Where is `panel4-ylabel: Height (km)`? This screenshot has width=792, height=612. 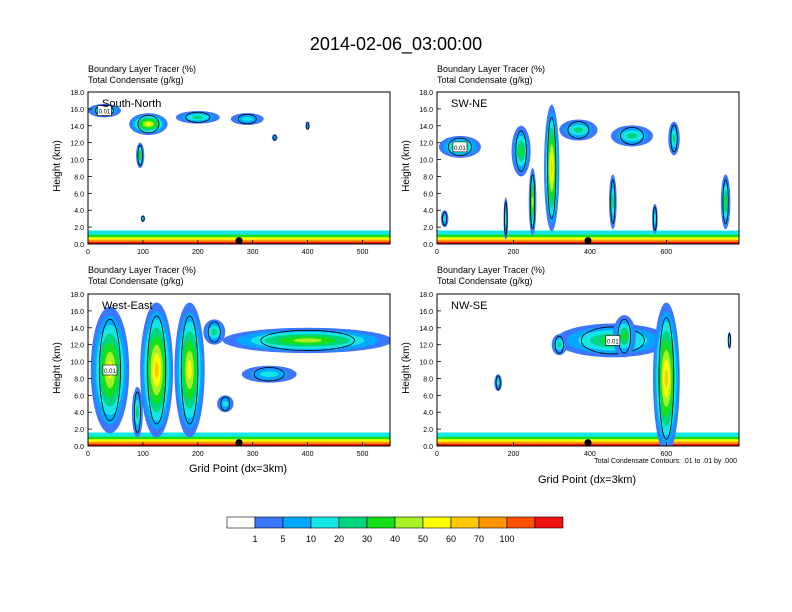 panel4-ylabel: Height (km) is located at coordinates (406, 368).